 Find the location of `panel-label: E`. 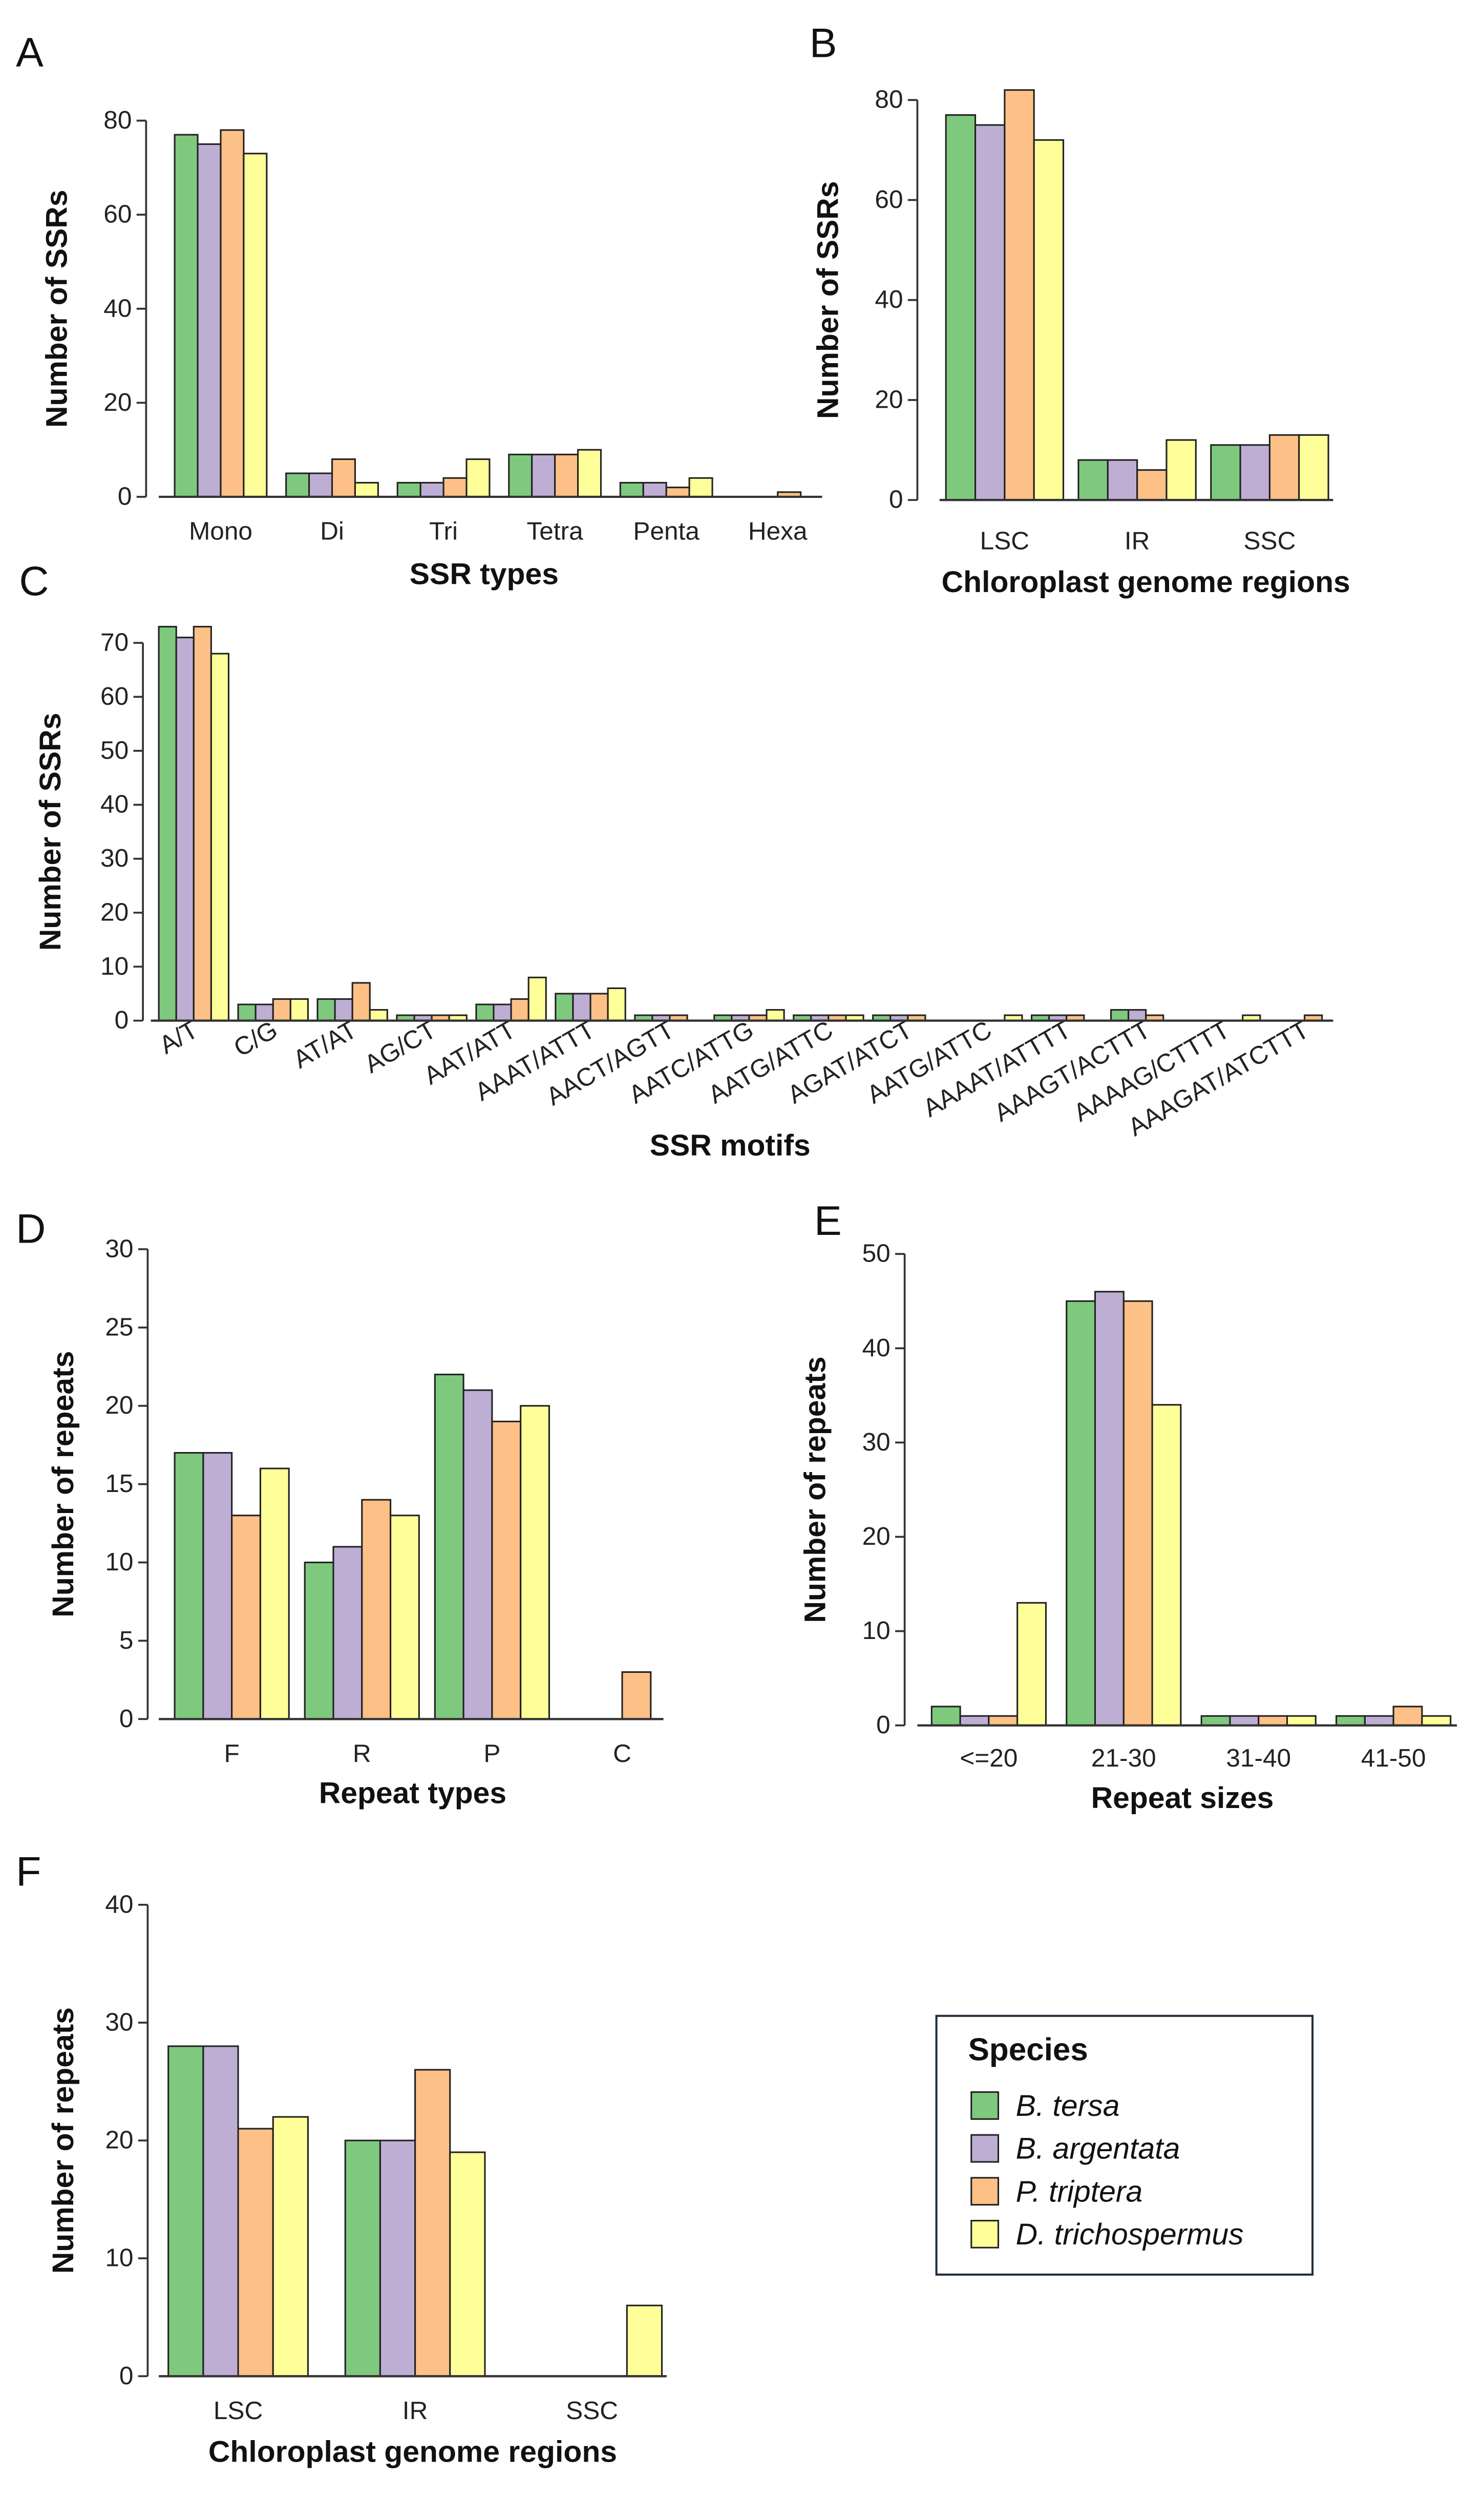

panel-label: E is located at coordinates (828, 1221).